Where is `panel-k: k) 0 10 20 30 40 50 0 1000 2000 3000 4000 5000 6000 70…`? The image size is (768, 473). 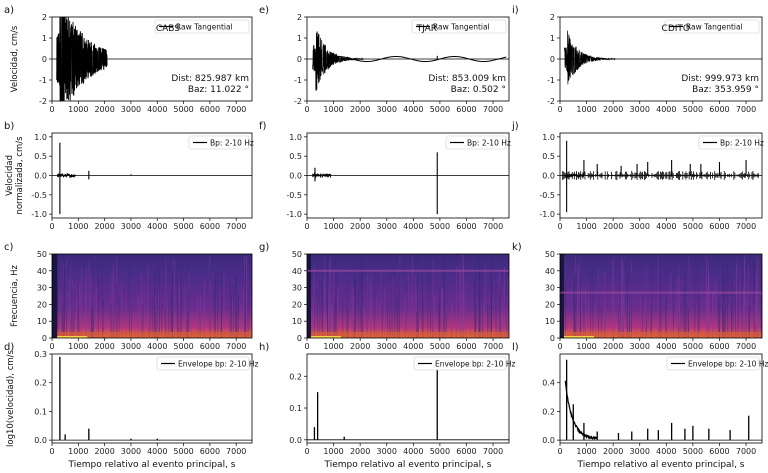
panel-k: k) 0 10 20 30 40 50 0 1000 2000 3000 4000 5000 6000 70… is located at coordinates (637, 296).